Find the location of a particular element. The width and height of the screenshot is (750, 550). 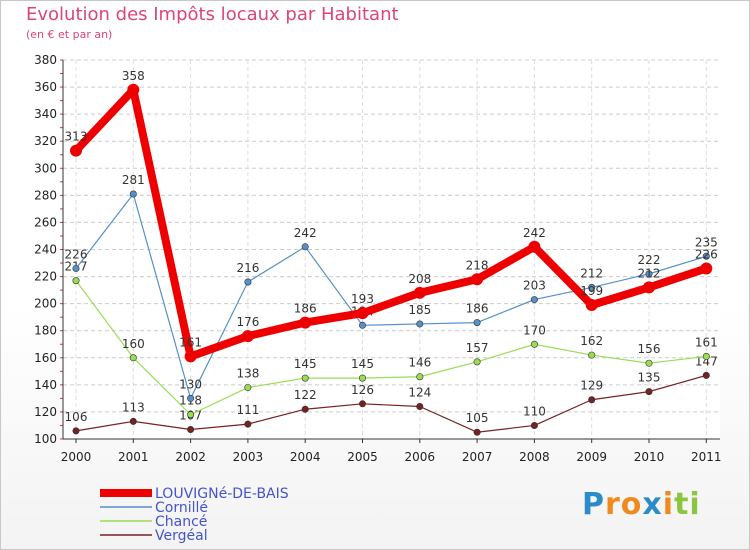

data-label: 124 is located at coordinates (419, 393).